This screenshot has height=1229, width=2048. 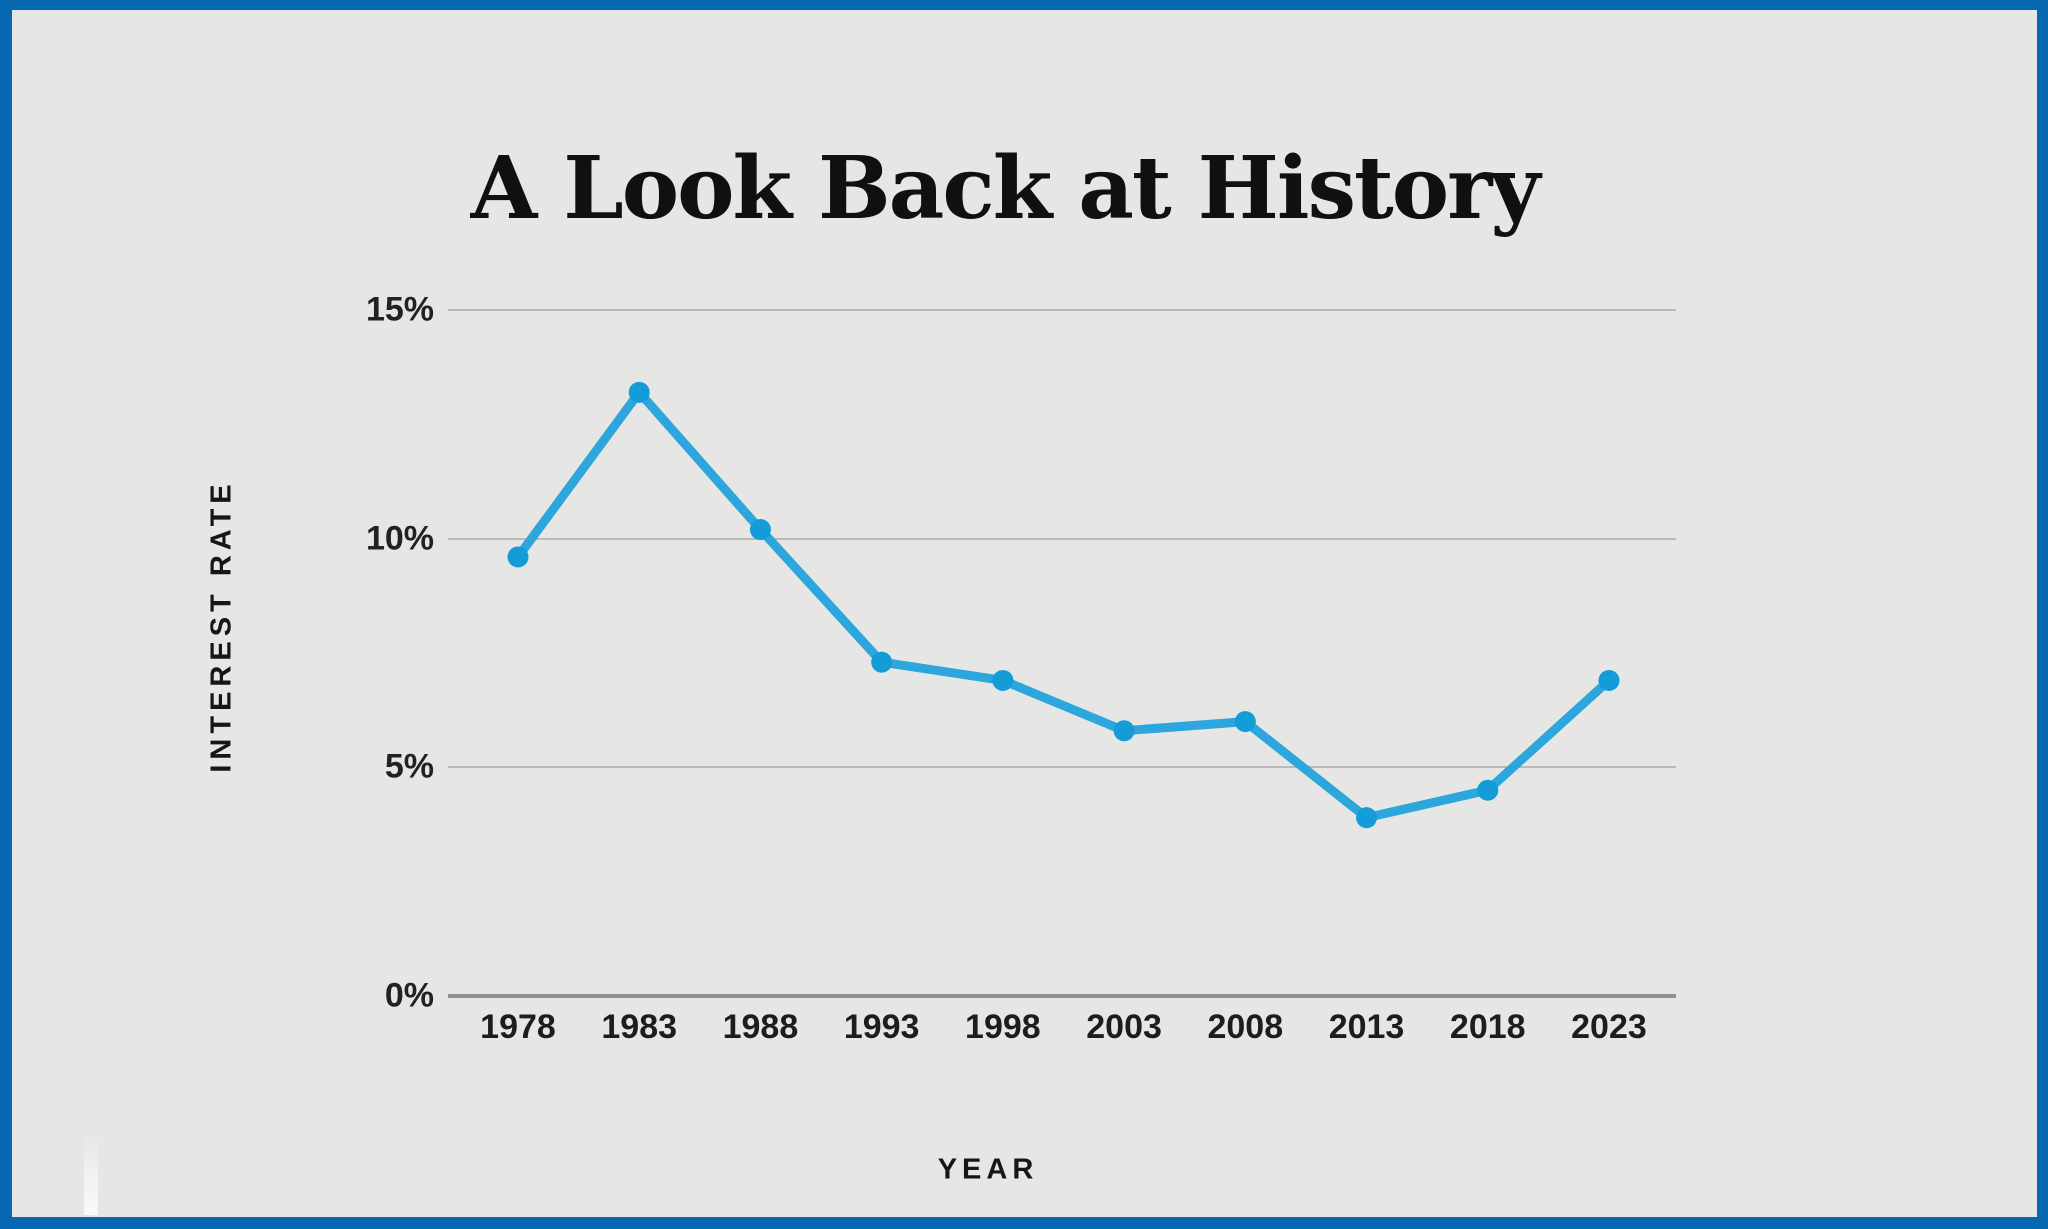 What do you see at coordinates (639, 392) in the screenshot?
I see `data-point-1983` at bounding box center [639, 392].